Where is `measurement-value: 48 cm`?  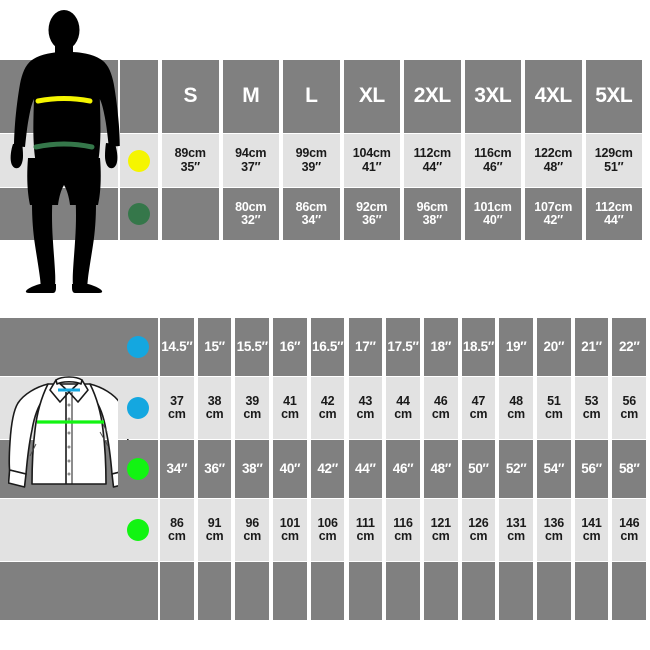 measurement-value: 48 cm is located at coordinates (516, 408).